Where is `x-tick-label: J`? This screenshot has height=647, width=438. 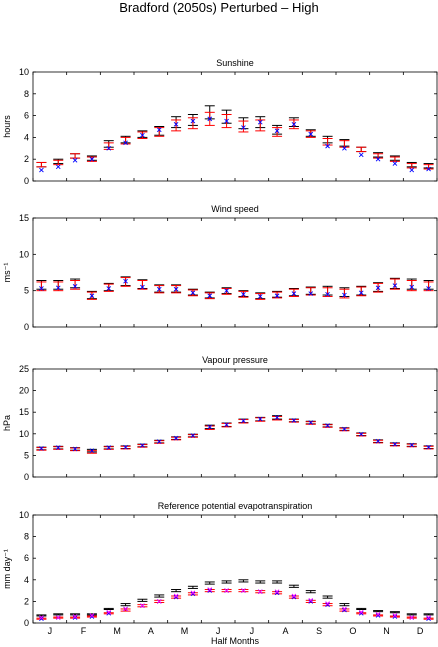 x-tick-label: J is located at coordinates (50, 631).